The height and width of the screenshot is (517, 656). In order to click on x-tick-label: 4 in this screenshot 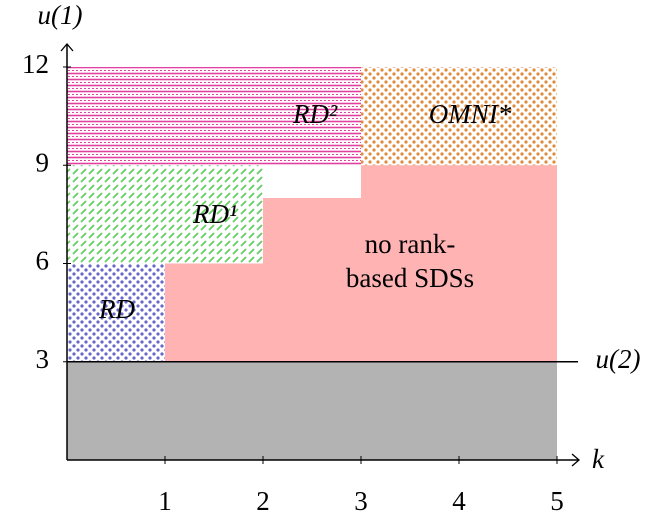, I will do `click(459, 501)`.